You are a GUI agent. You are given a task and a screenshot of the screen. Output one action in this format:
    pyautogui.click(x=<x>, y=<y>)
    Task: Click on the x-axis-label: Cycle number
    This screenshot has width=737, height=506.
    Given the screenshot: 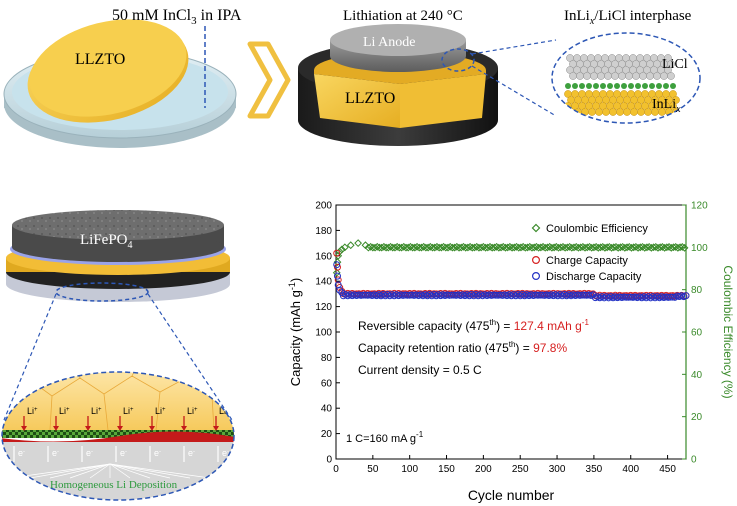 What is the action you would take?
    pyautogui.click(x=511, y=495)
    